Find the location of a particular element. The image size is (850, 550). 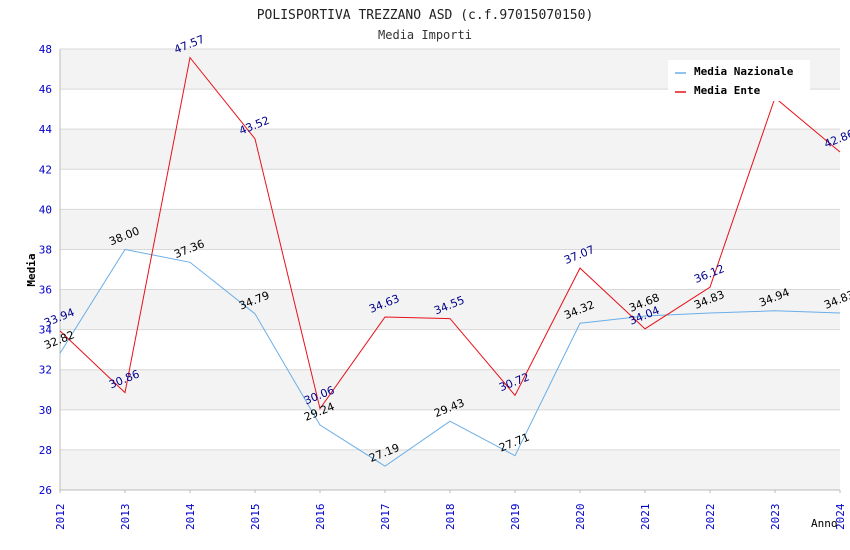

x-tick-label: 2024 is located at coordinates (840, 516).